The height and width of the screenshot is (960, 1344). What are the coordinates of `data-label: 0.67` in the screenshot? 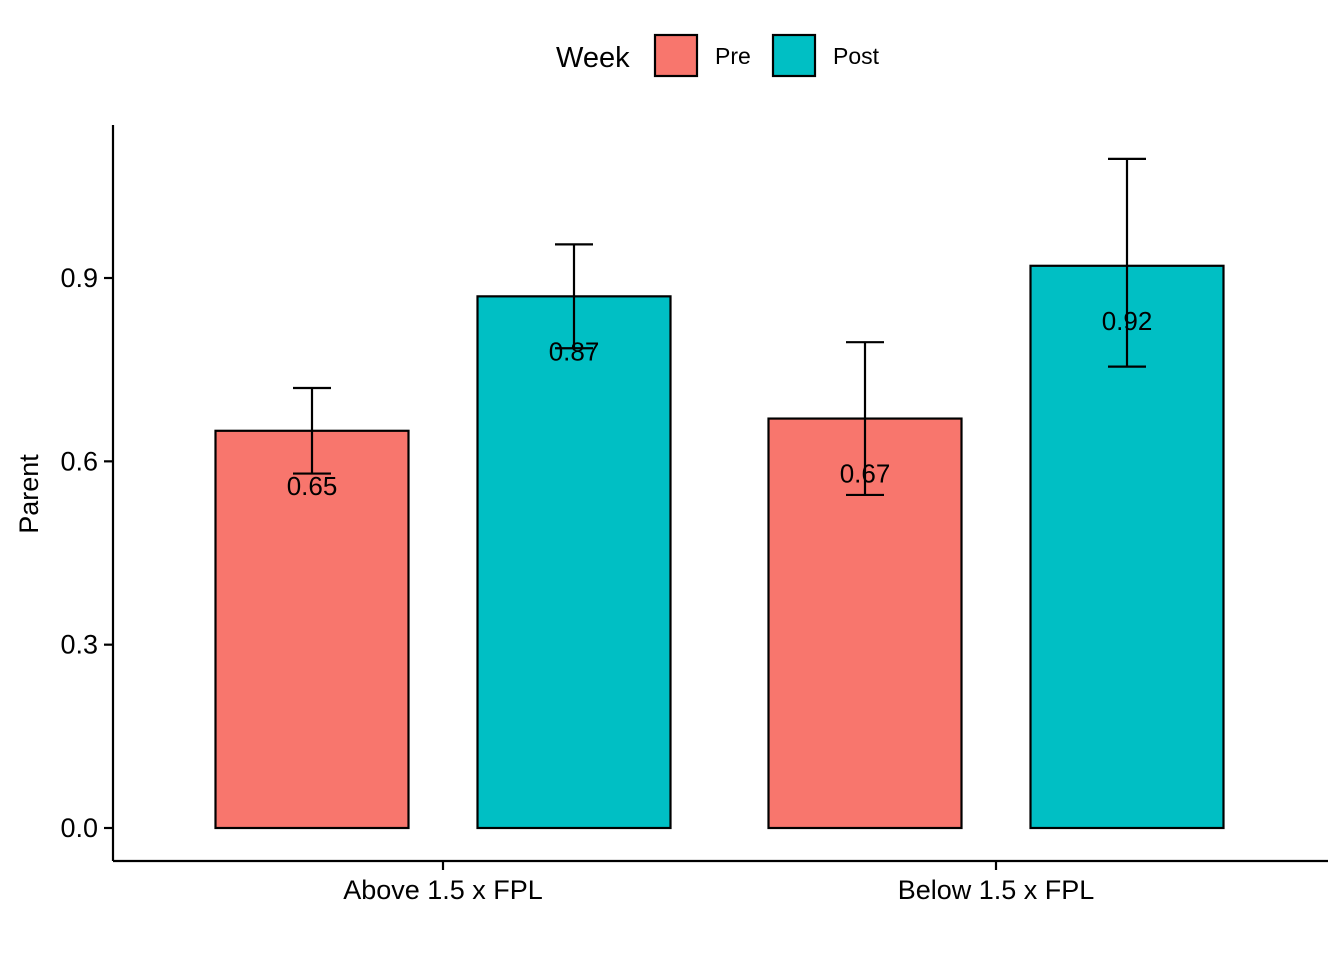 It's located at (865, 474).